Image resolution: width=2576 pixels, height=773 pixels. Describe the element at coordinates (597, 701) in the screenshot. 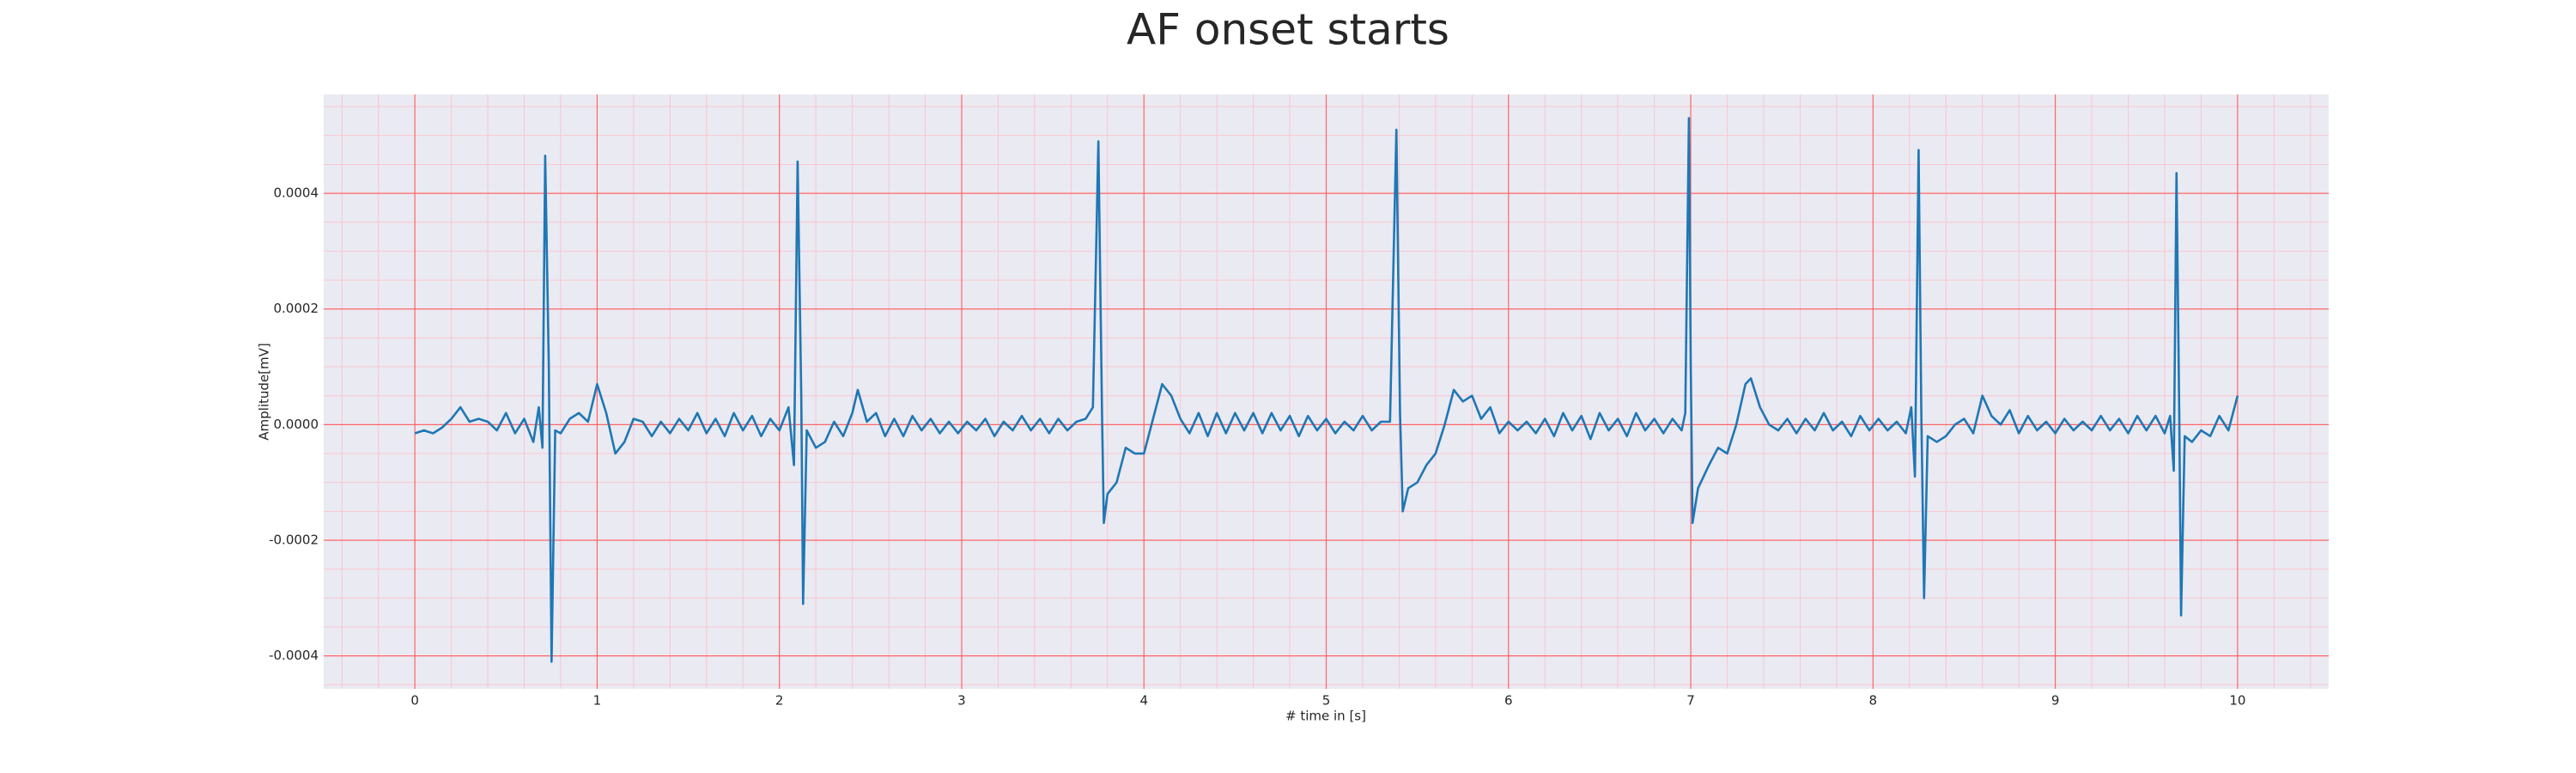

I see `x-tick-label: 1` at that location.